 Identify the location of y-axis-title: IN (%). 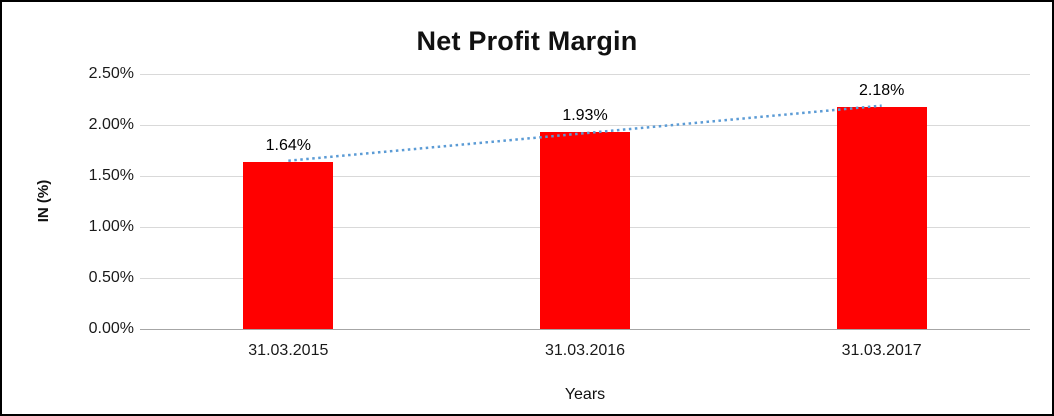
(43, 201).